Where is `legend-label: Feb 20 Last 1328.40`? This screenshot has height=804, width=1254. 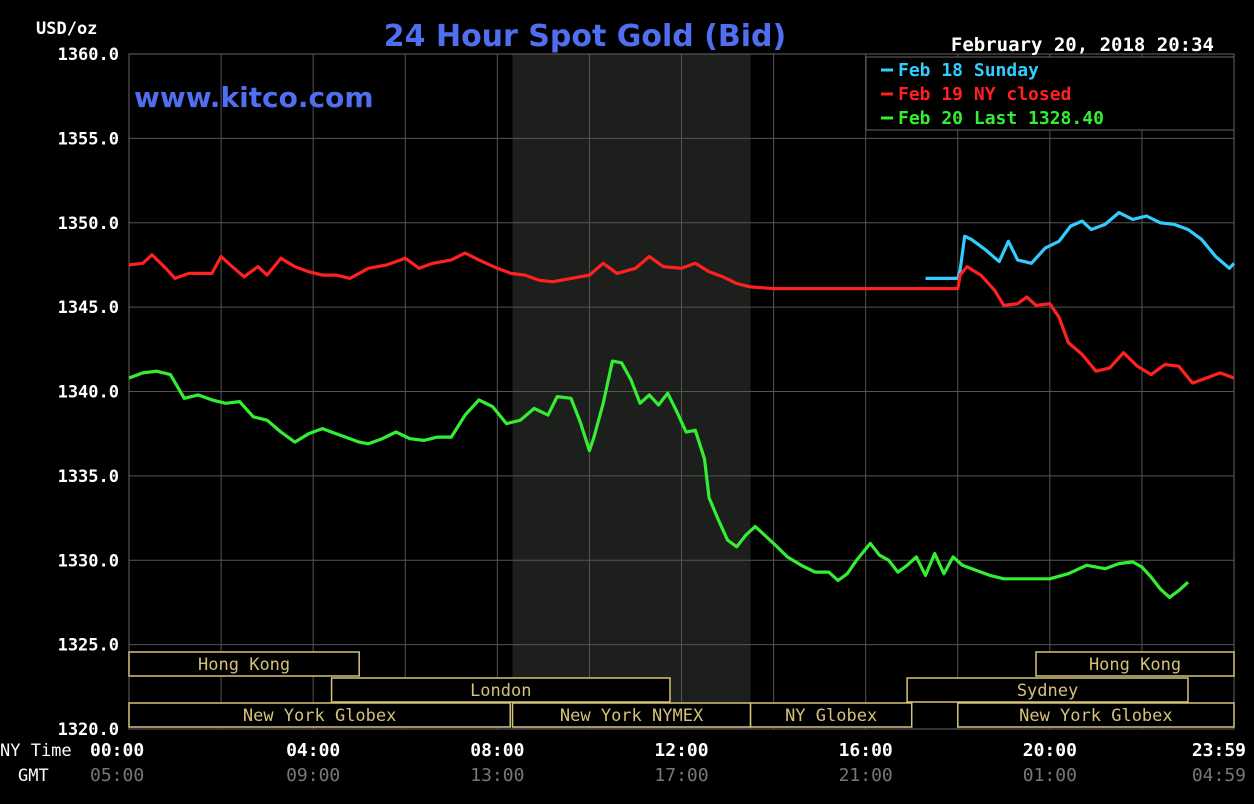
legend-label: Feb 20 Last 1328.40 is located at coordinates (1001, 118).